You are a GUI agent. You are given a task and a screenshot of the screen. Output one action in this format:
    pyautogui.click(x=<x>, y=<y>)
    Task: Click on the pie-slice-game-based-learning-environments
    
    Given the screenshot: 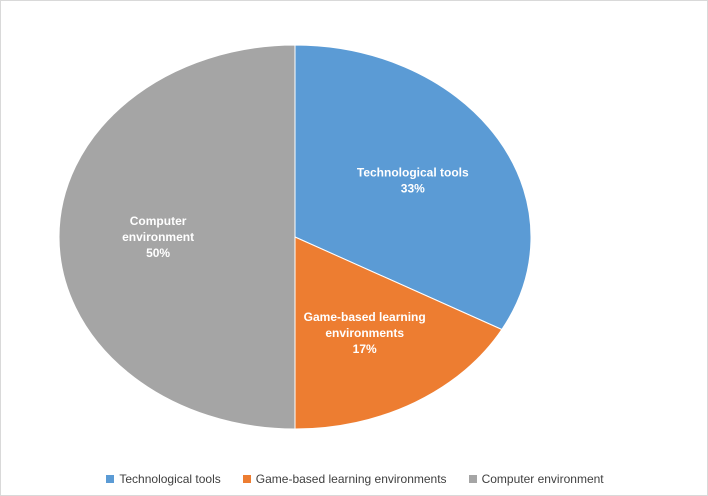 What is the action you would take?
    pyautogui.click(x=398, y=333)
    